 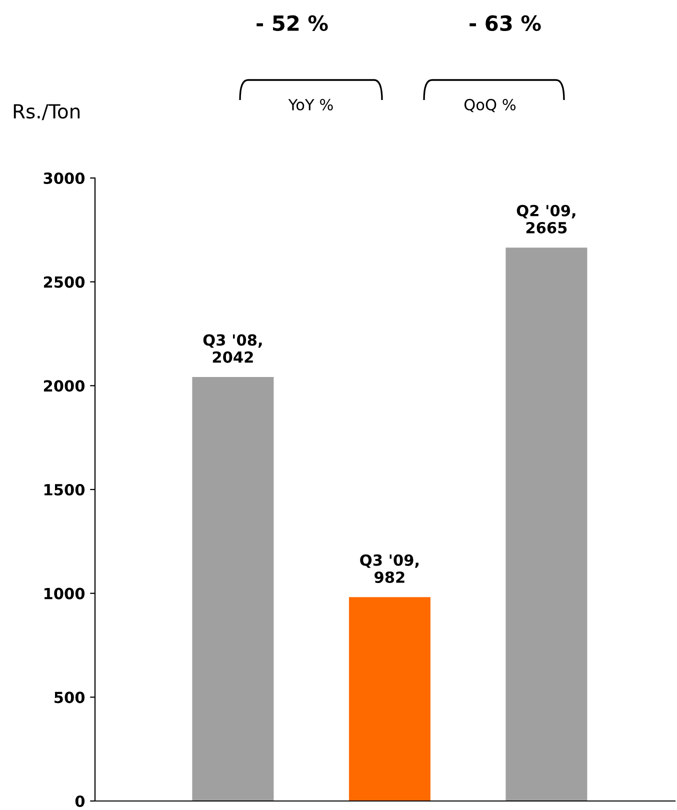 What do you see at coordinates (64, 490) in the screenshot?
I see `y-tick-label: 1500` at bounding box center [64, 490].